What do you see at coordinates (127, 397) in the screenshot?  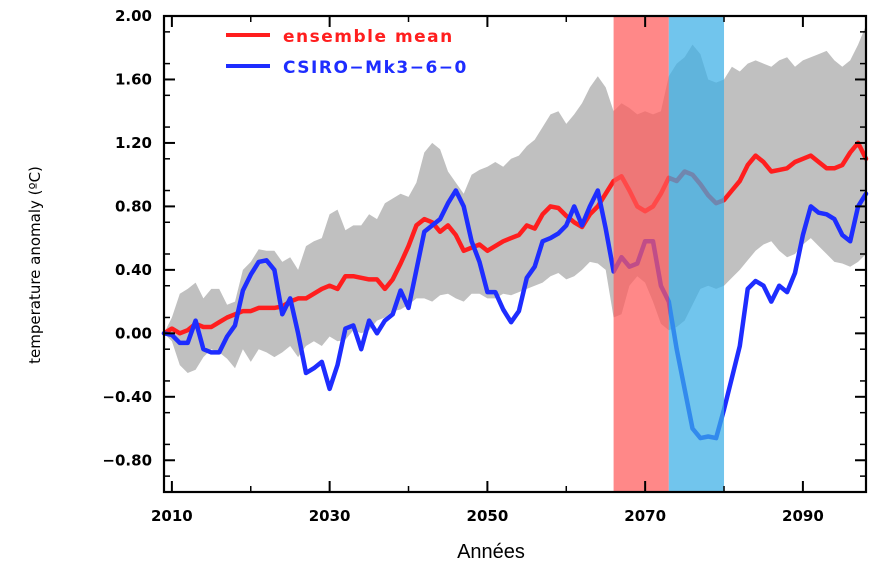 I see `y-tick-label: −0.40` at bounding box center [127, 397].